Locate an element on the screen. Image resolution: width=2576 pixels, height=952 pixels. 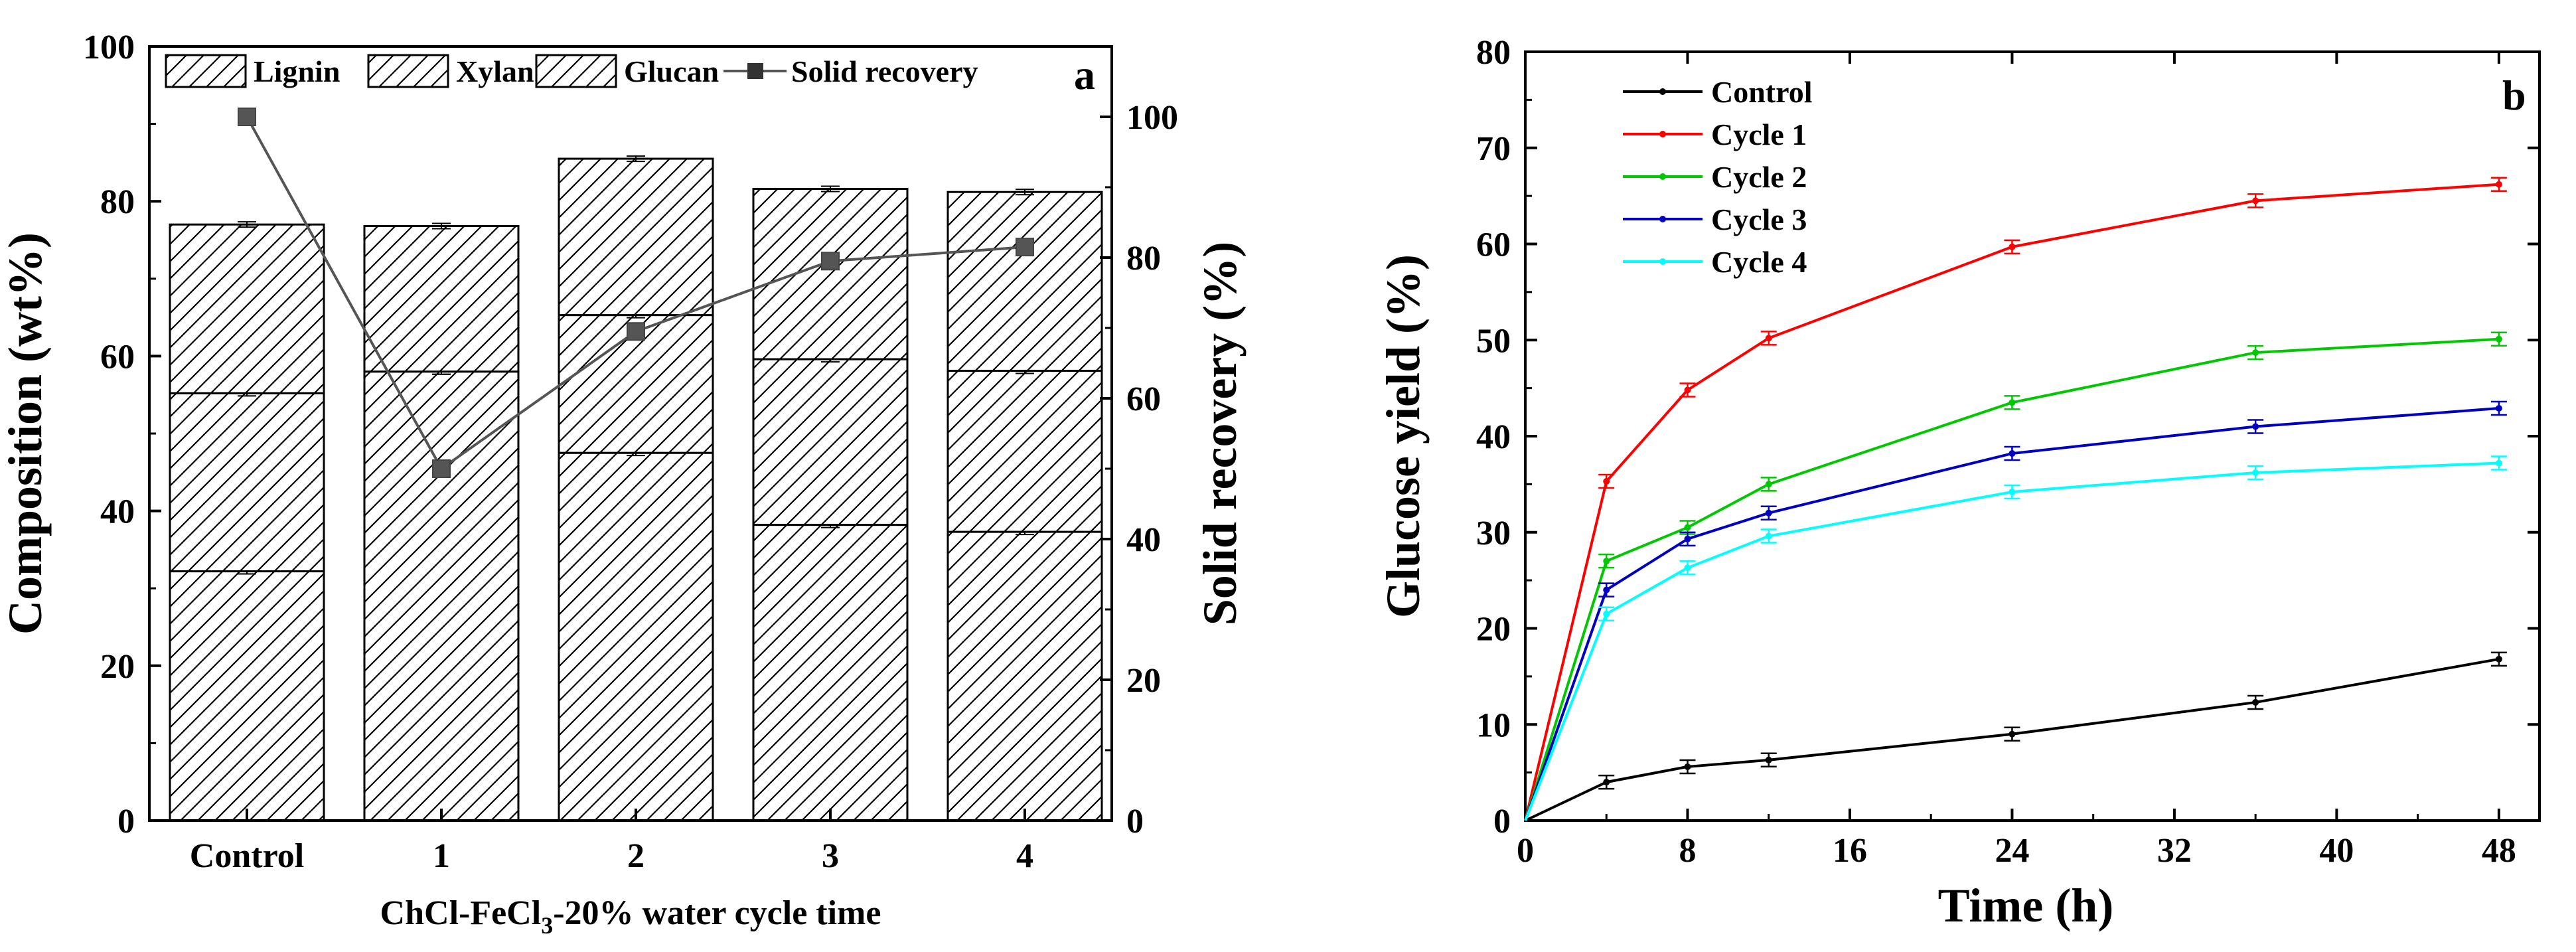
y2-tick-label: 20 is located at coordinates (1144, 681).